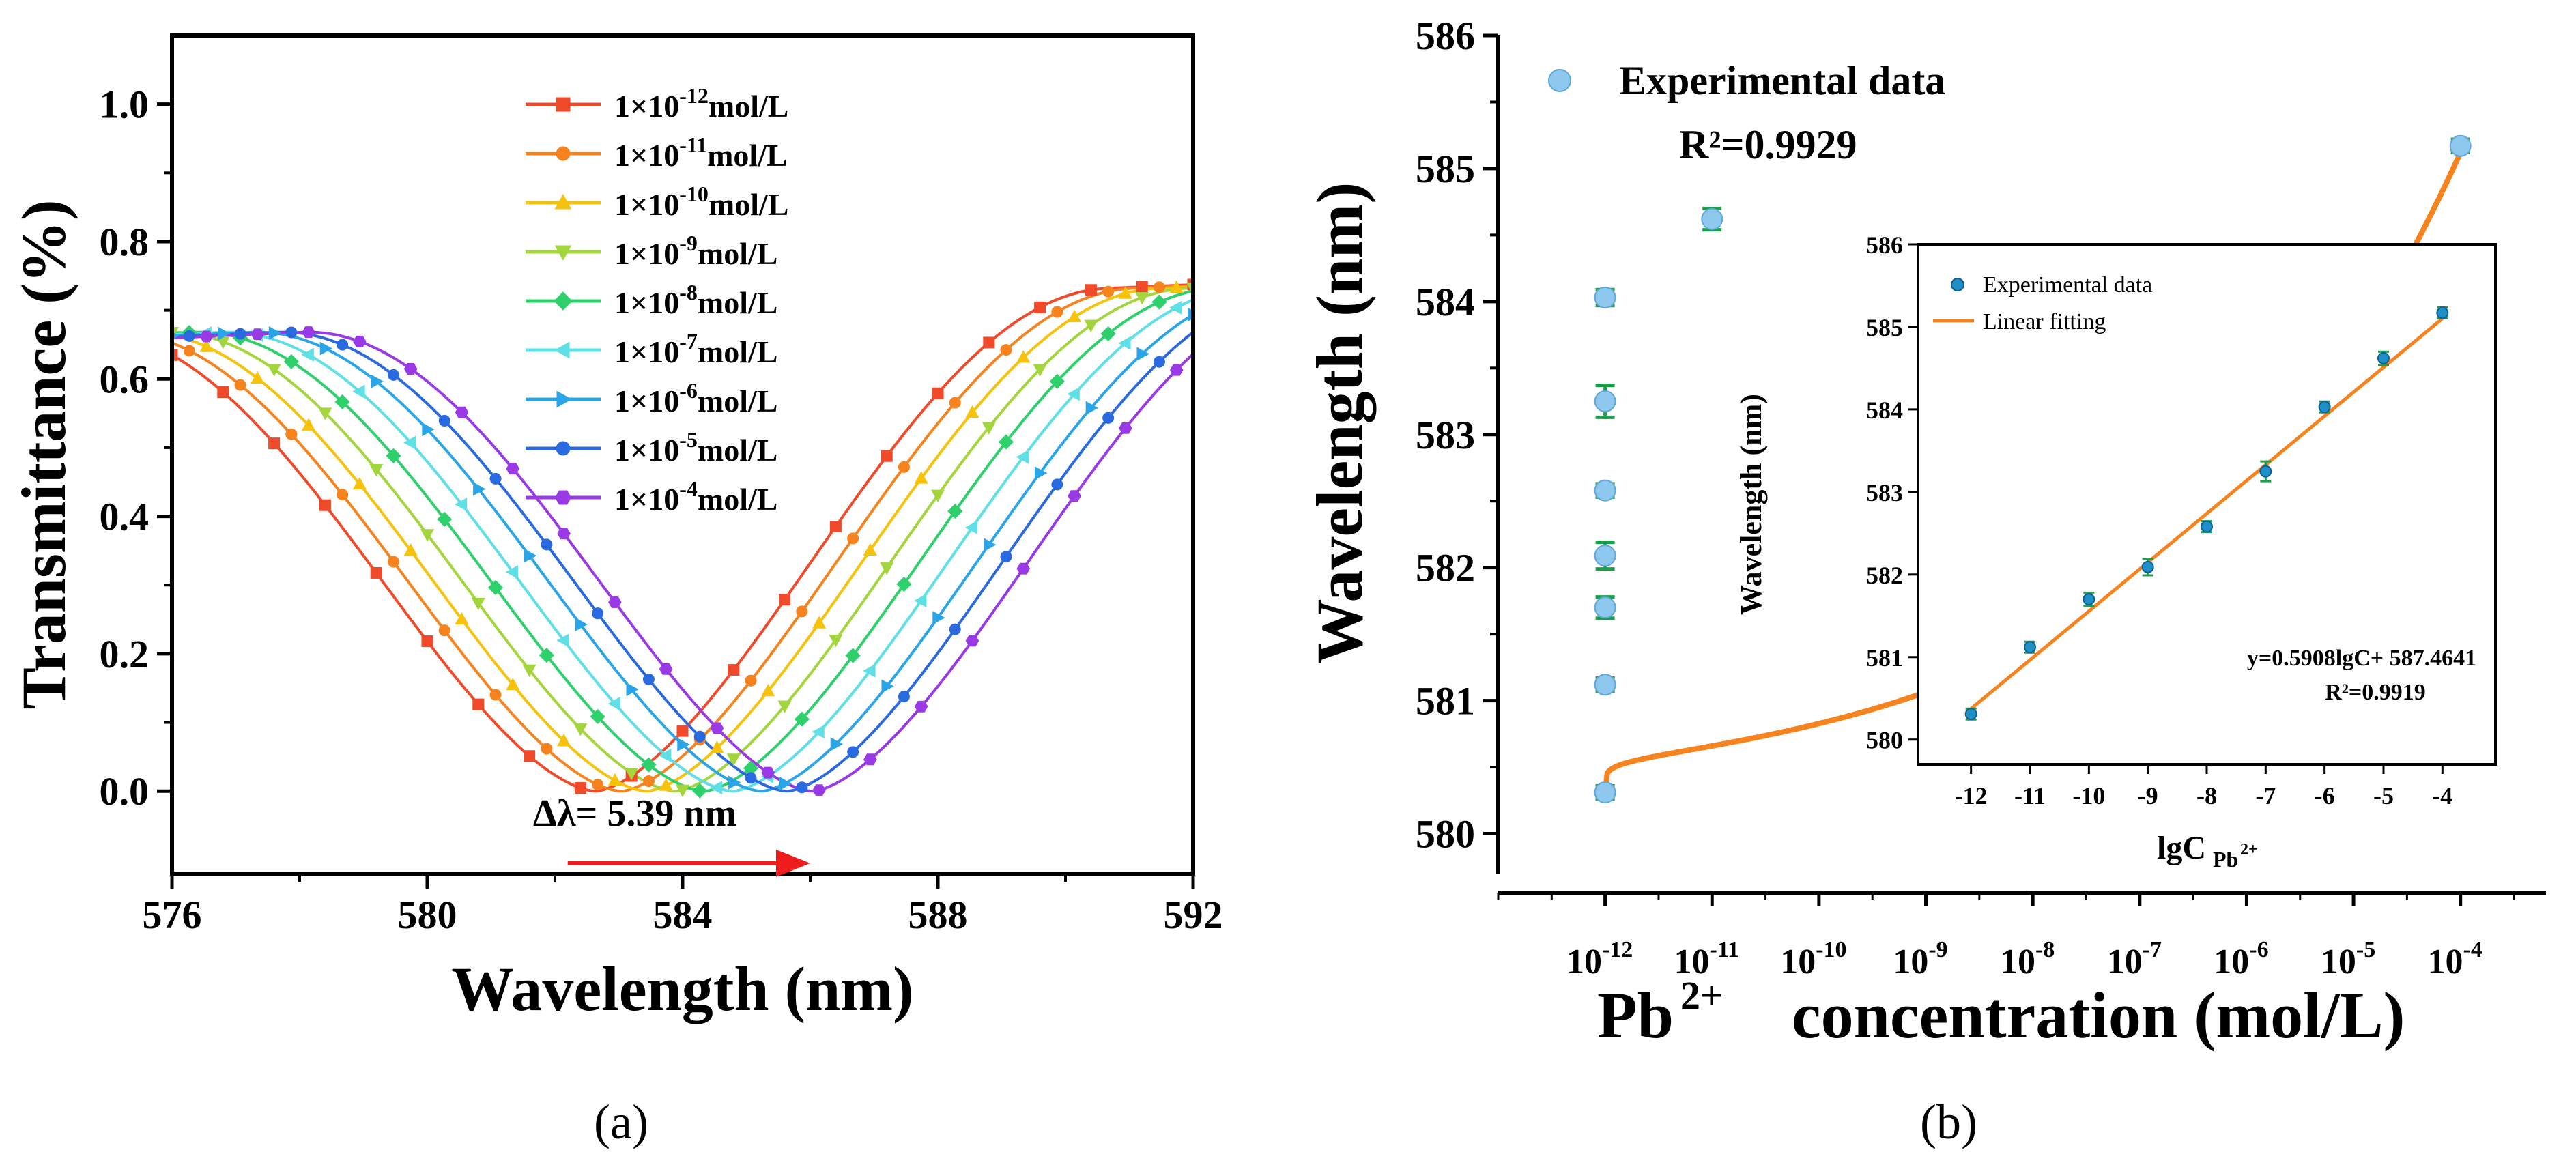 Image resolution: width=2576 pixels, height=1165 pixels. Describe the element at coordinates (1751, 504) in the screenshot. I see `chart-b-inset-y-axis-label: Wavelength (nm)` at that location.